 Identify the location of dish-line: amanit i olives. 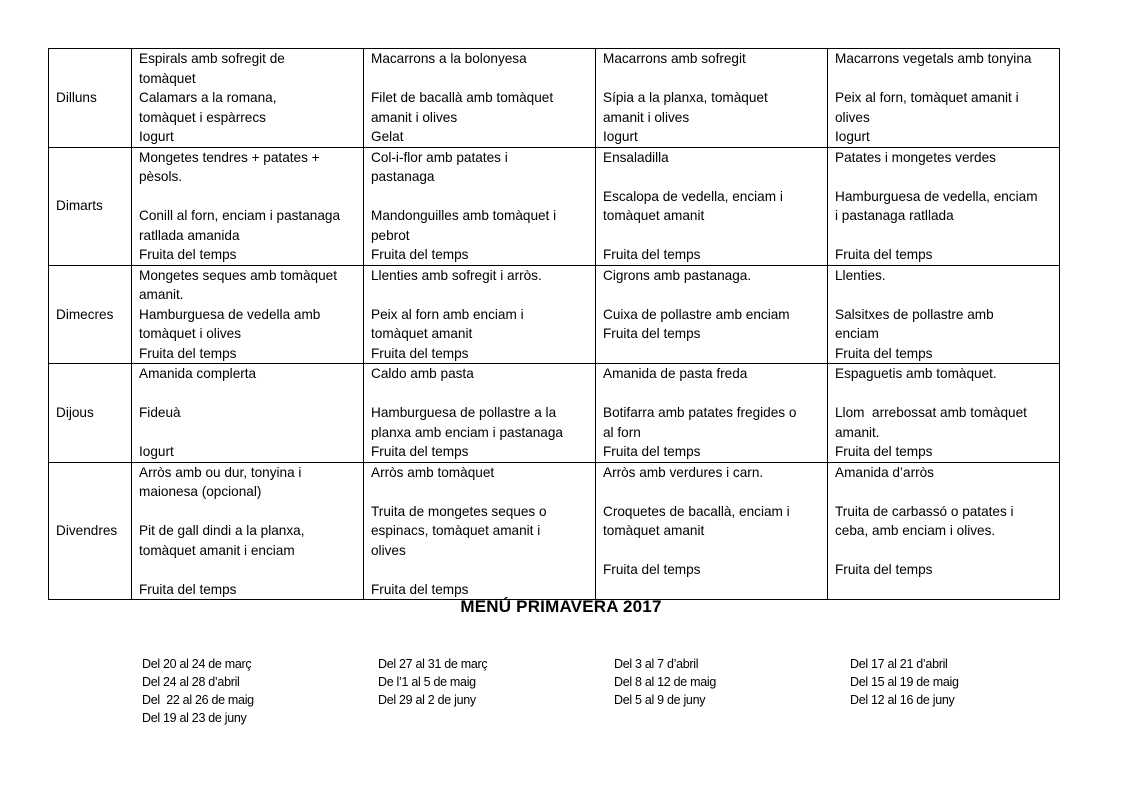
(414, 117).